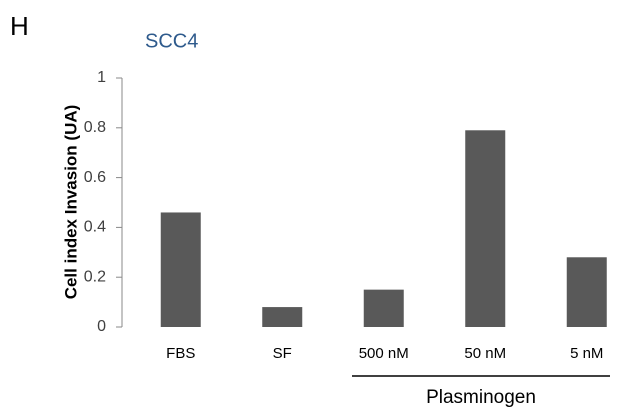 This screenshot has height=410, width=635. I want to click on y-axis-label: Cell index Invasion (UA), so click(70, 202).